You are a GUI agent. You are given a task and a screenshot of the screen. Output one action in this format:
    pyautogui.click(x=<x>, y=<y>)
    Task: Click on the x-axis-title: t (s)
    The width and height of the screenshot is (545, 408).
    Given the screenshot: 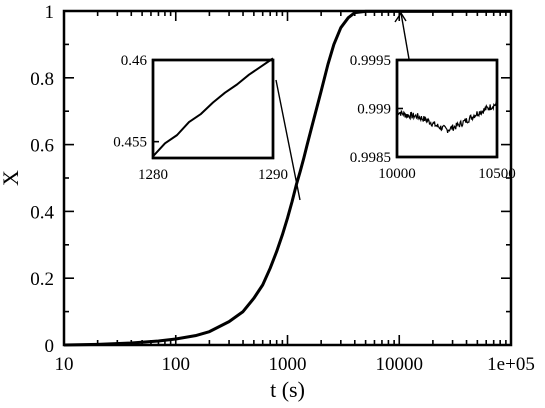 What is the action you would take?
    pyautogui.click(x=287, y=389)
    